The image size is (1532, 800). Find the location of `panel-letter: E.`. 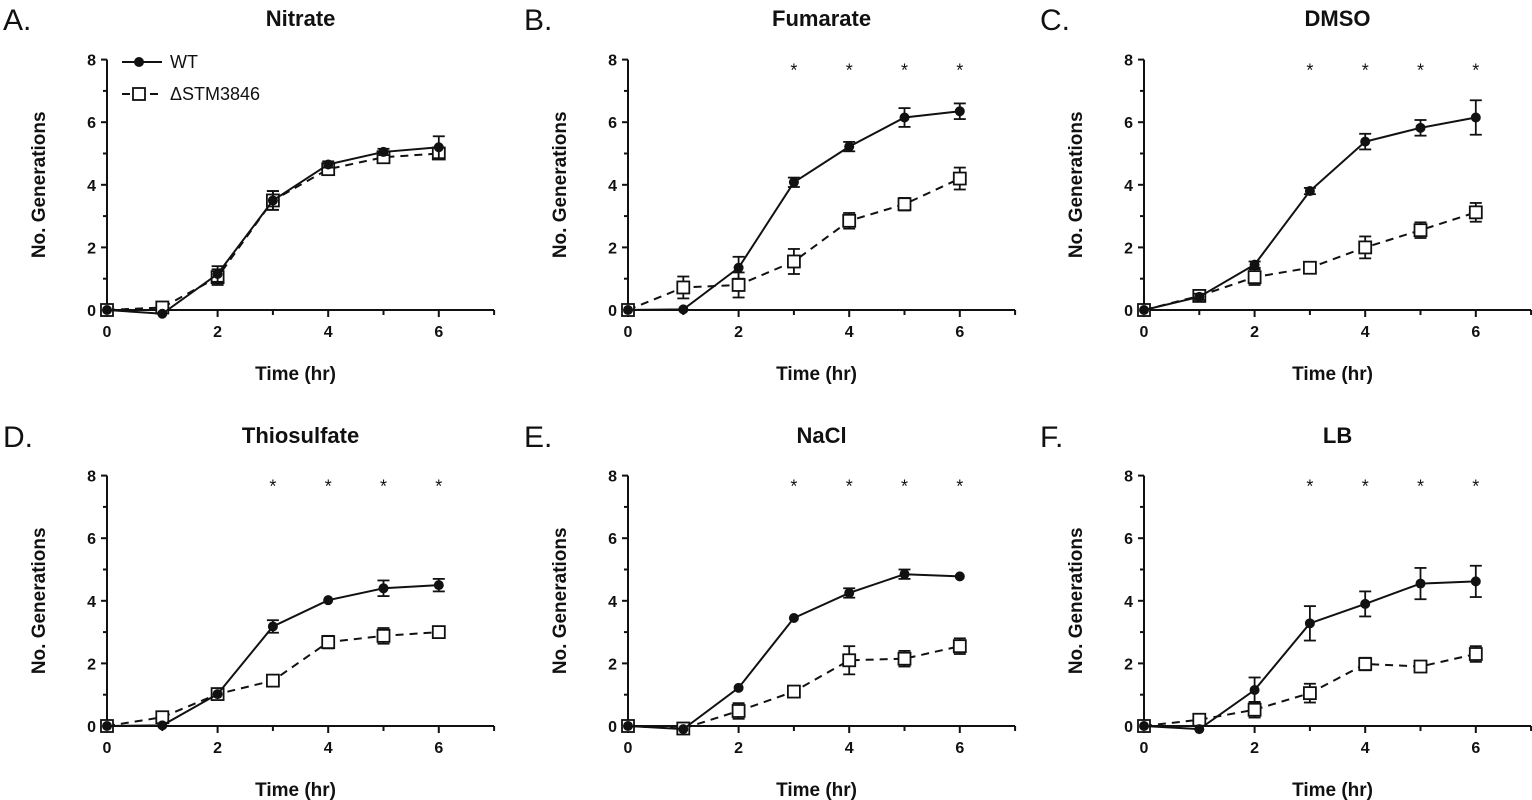

panel-letter: E. is located at coordinates (538, 437).